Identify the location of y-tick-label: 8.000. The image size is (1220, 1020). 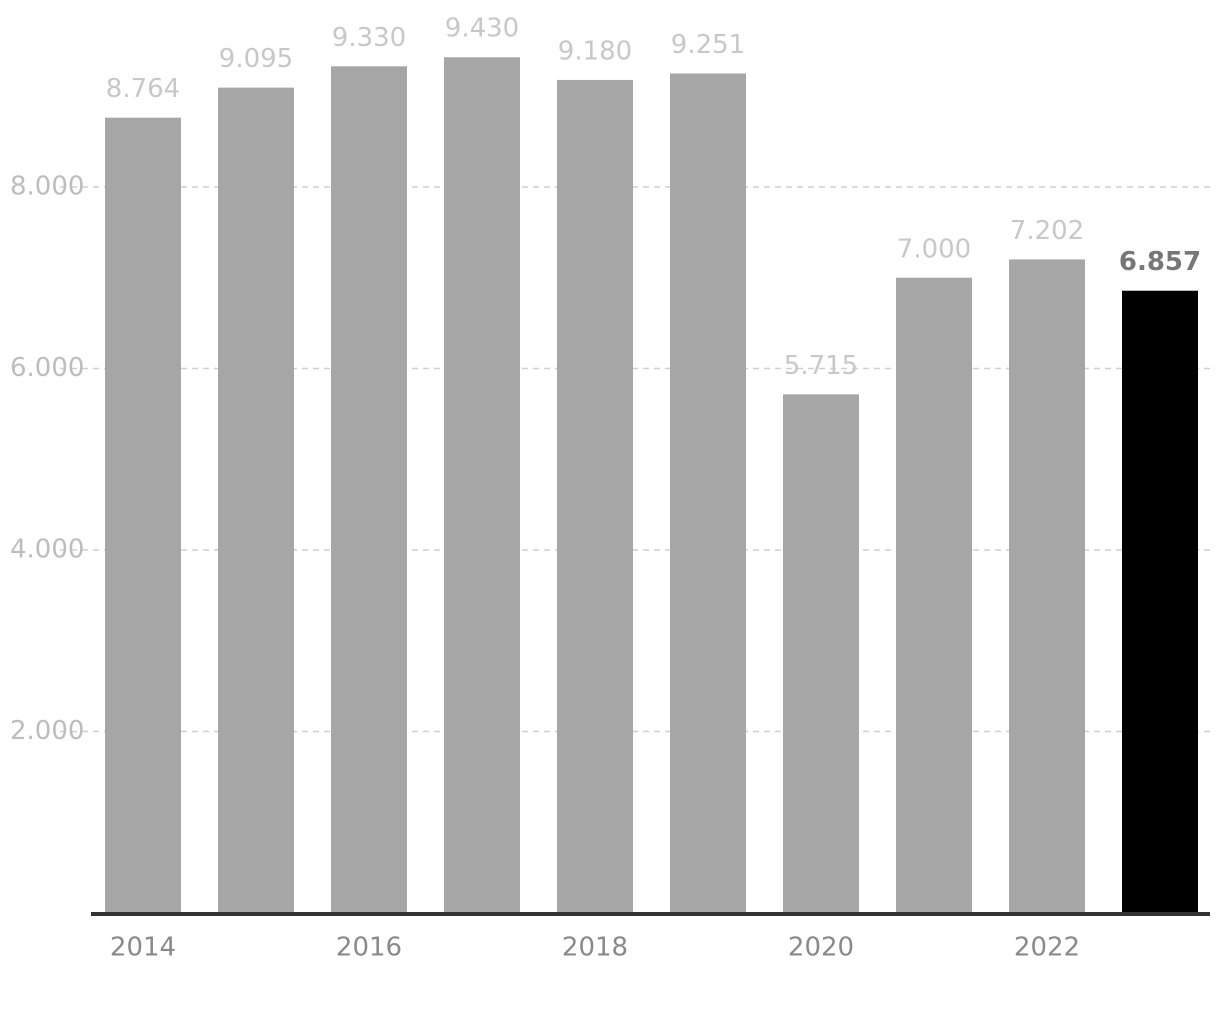
(47, 187).